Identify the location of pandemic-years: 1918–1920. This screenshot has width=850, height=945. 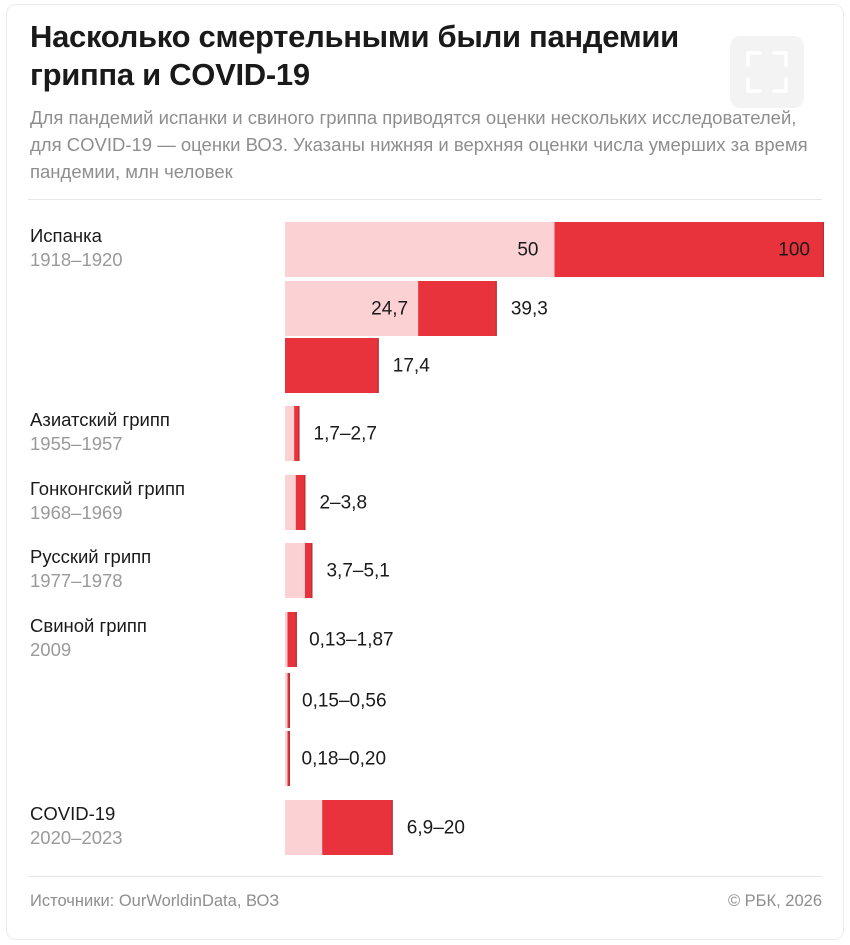
(76, 259).